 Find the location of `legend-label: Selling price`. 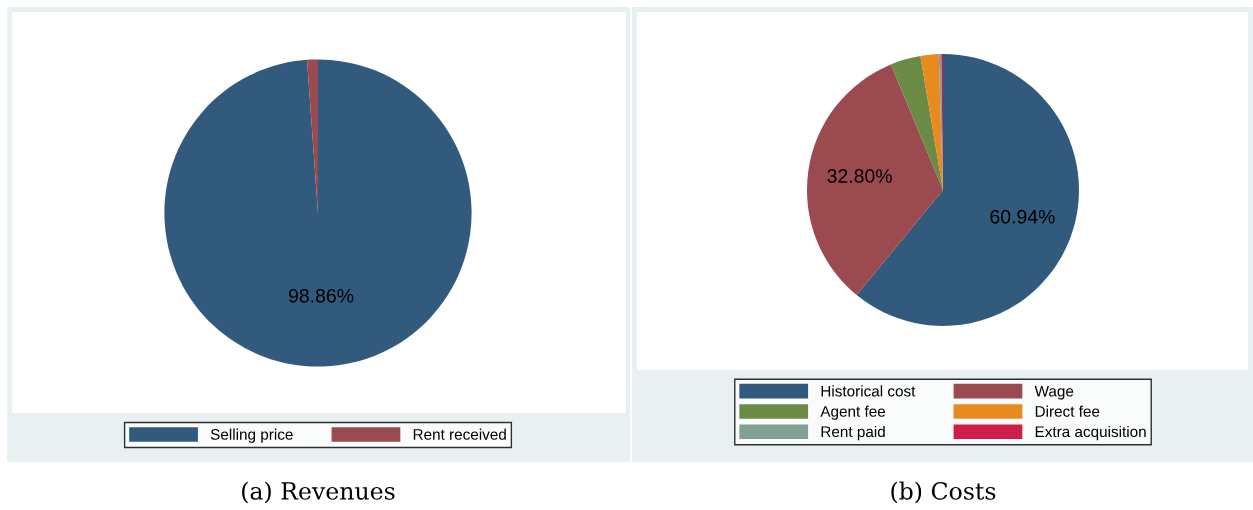

legend-label: Selling price is located at coordinates (251, 435).